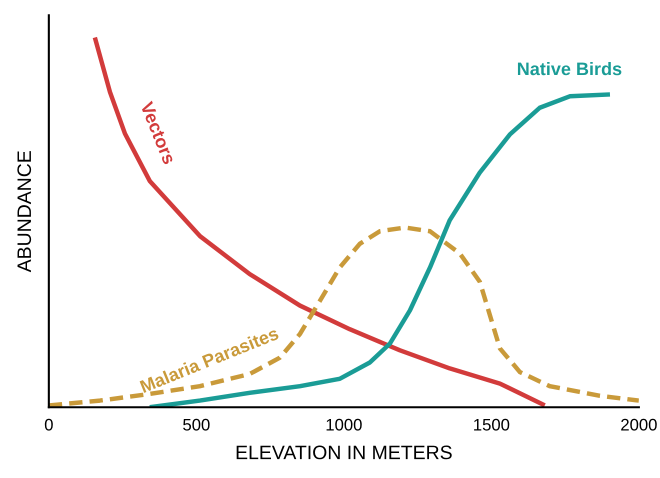 This screenshot has height=478, width=660. What do you see at coordinates (24, 211) in the screenshot?
I see `y-axis-title: ABUNDANCE` at bounding box center [24, 211].